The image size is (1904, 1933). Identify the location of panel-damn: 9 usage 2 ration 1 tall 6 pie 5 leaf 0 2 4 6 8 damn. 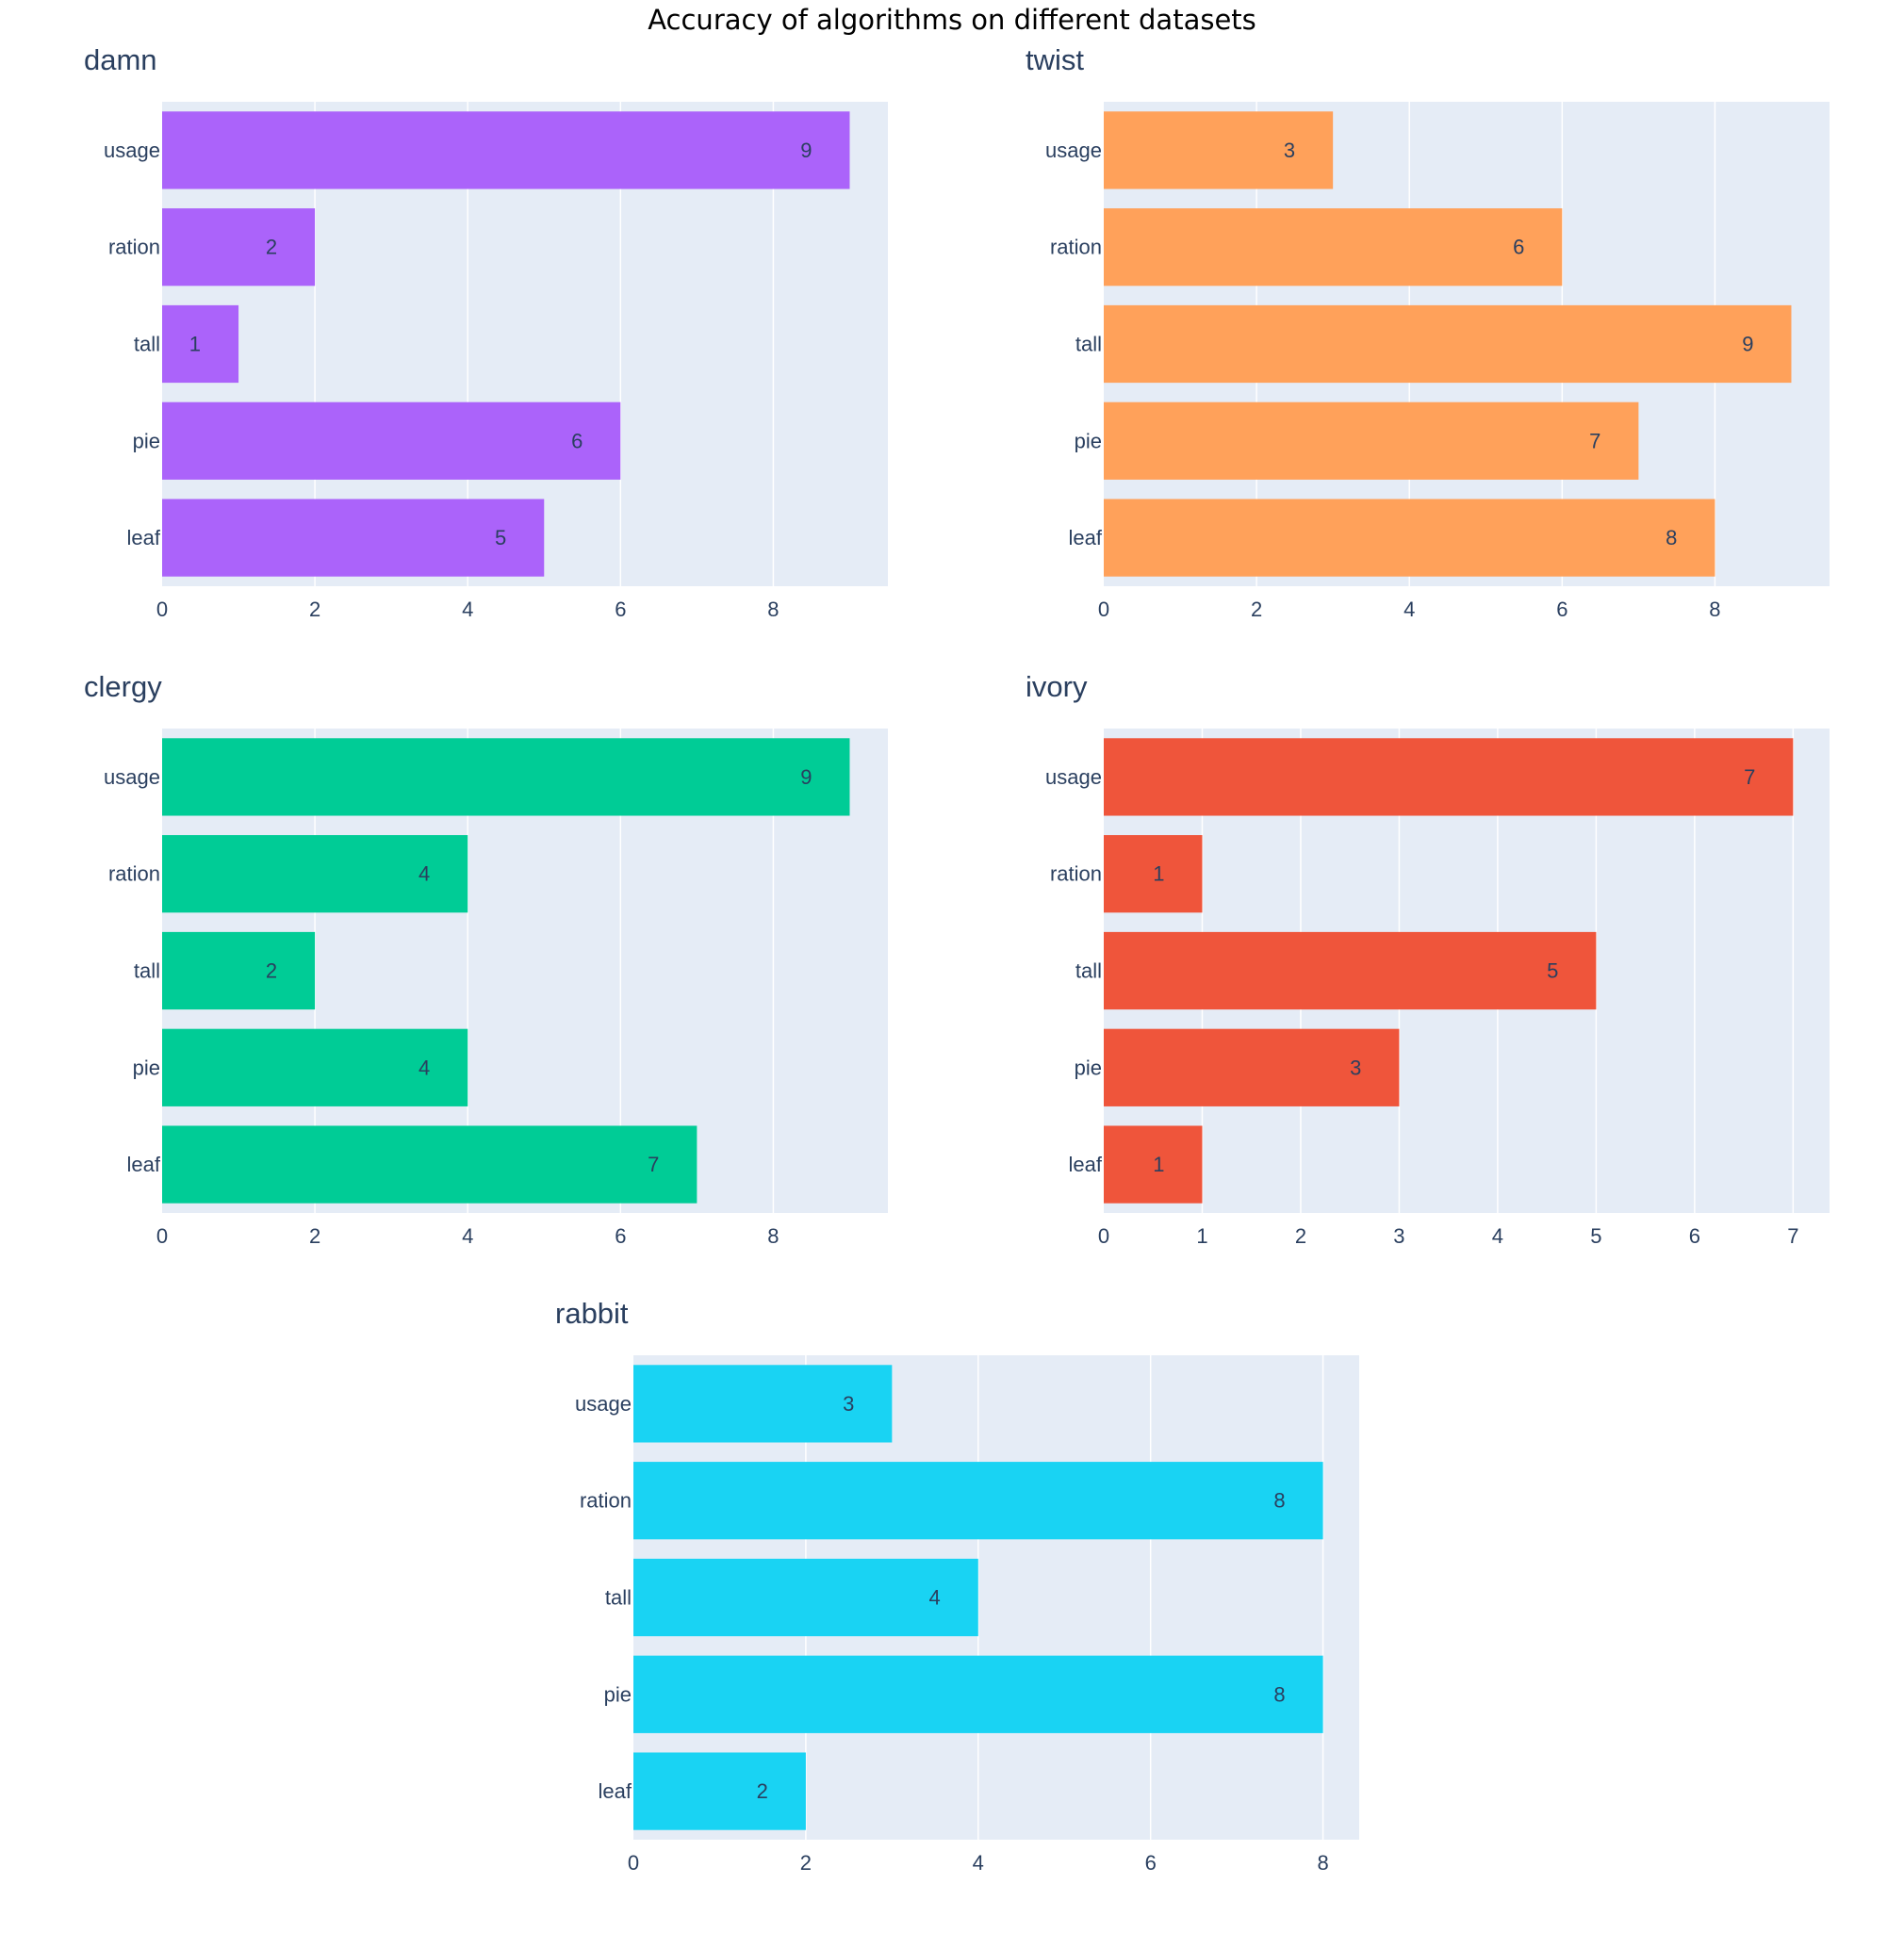
(486, 332).